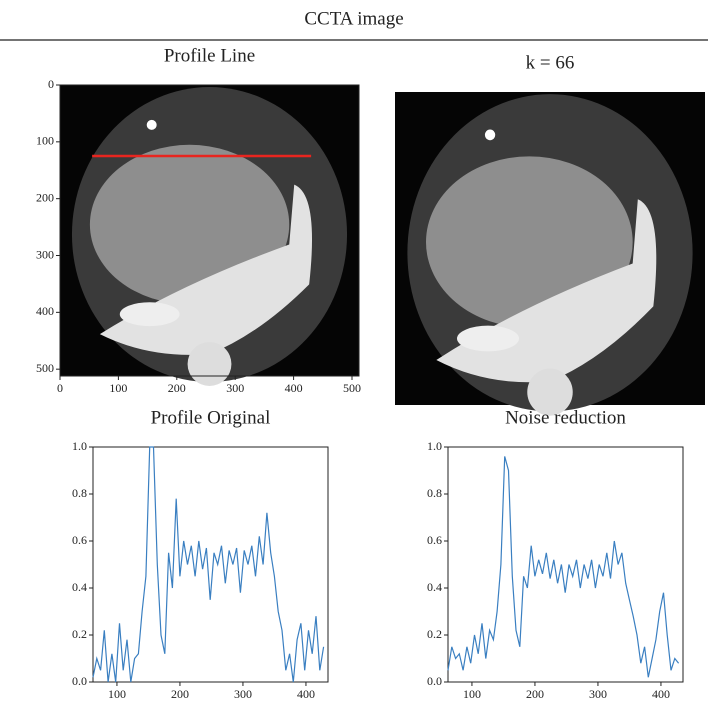  I want to click on y-tick-label: 100, so click(45, 141).